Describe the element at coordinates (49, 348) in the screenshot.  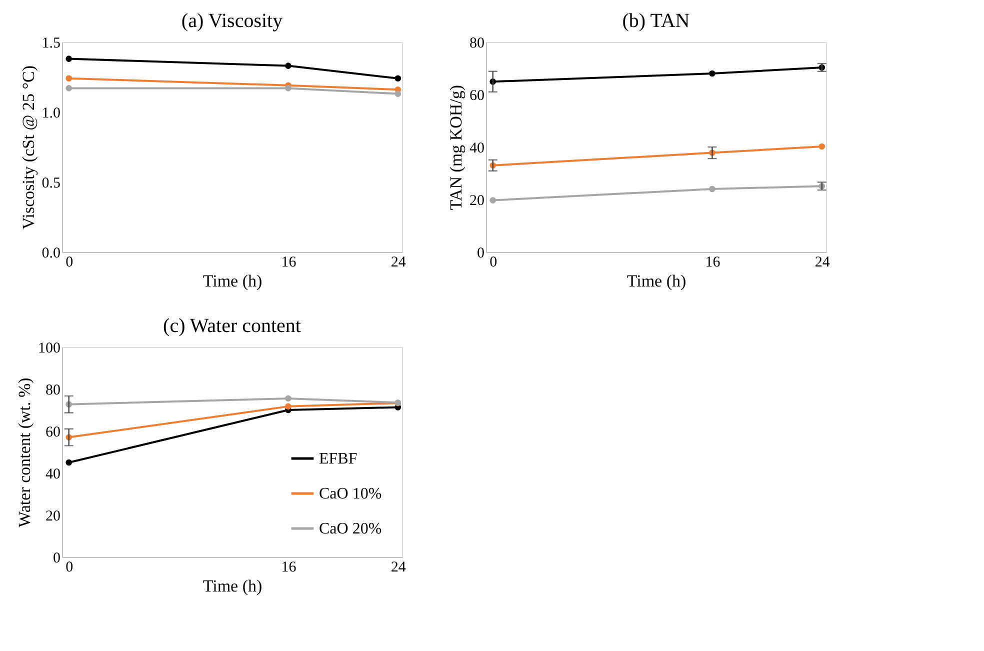
I see `y-tick-label: 100` at that location.